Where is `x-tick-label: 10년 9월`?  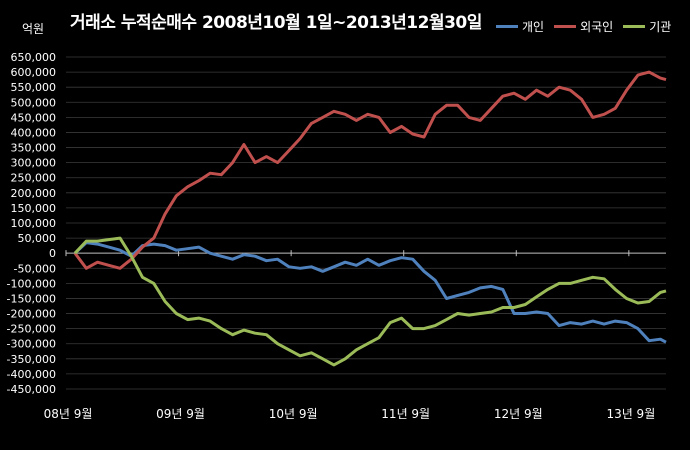
x-tick-label: 10년 9월 is located at coordinates (293, 414).